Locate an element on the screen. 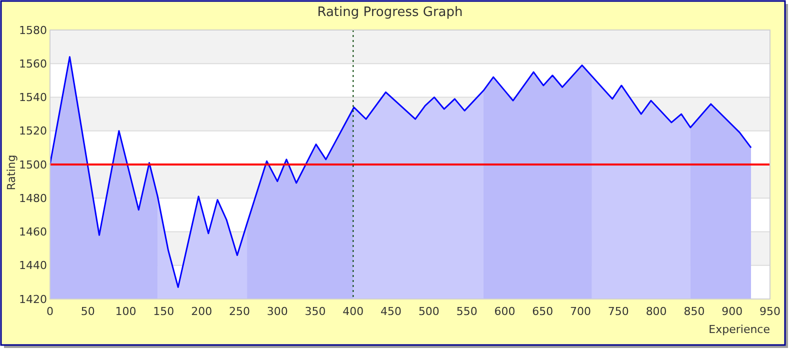  x-tick-label: 750 is located at coordinates (618, 311).